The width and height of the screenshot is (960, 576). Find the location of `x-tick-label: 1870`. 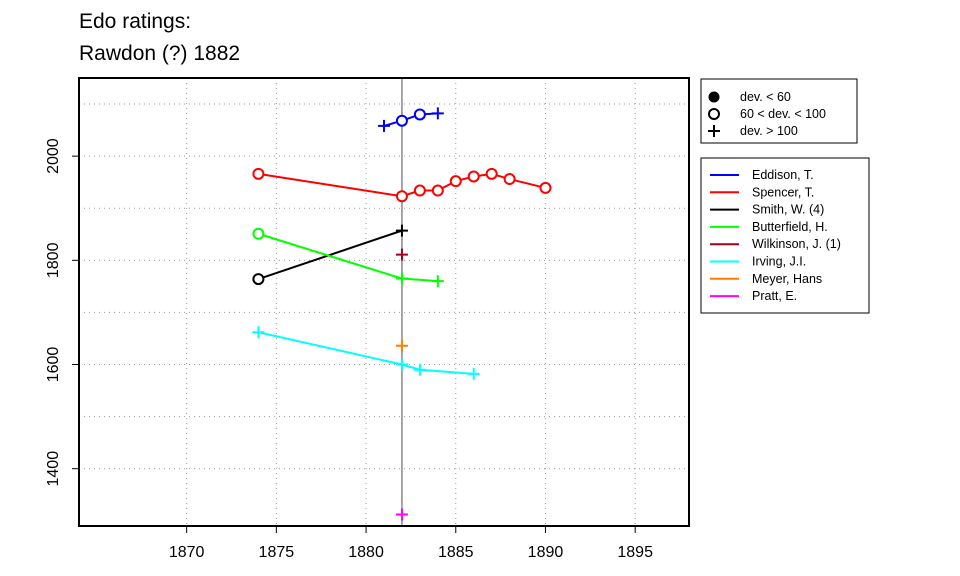

x-tick-label: 1870 is located at coordinates (187, 552).